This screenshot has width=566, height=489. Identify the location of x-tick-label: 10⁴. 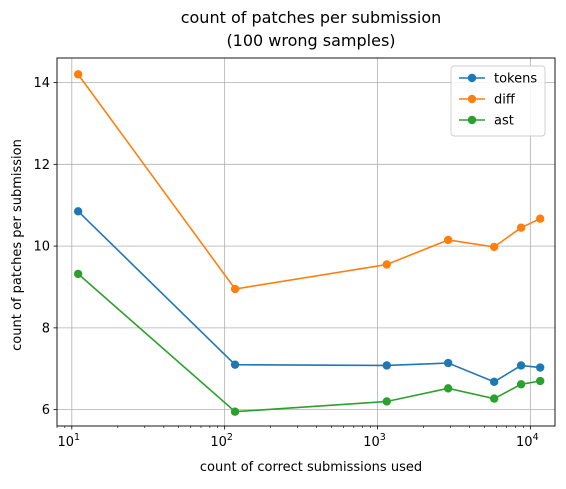
(527, 441).